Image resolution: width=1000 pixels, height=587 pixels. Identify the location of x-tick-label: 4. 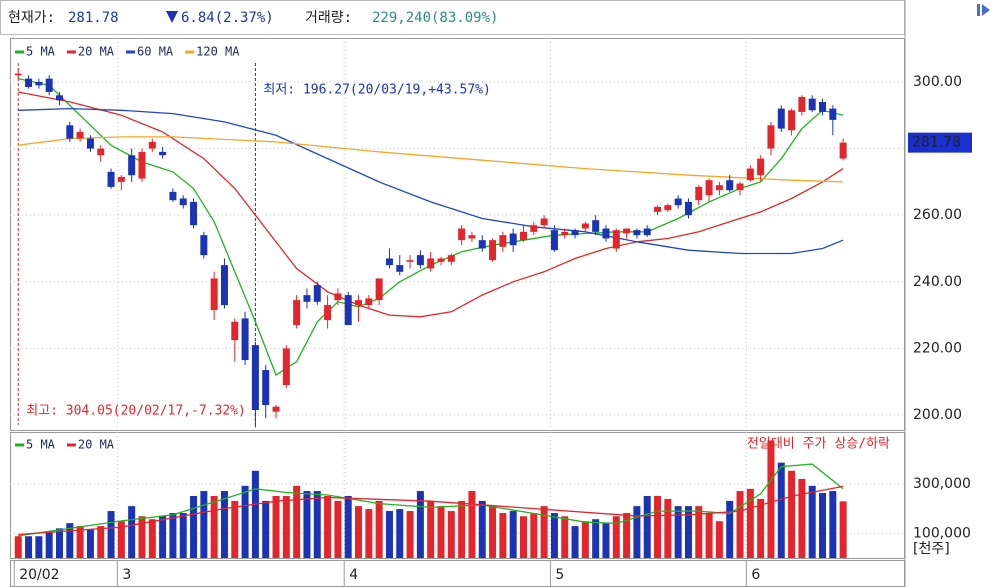
(353, 575).